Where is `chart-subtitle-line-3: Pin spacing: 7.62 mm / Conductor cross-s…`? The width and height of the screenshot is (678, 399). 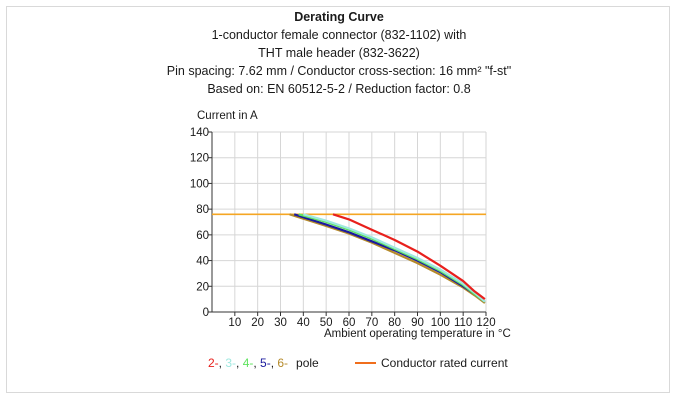
chart-subtitle-line-3: Pin spacing: 7.62 mm / Conductor cross-s… is located at coordinates (339, 71).